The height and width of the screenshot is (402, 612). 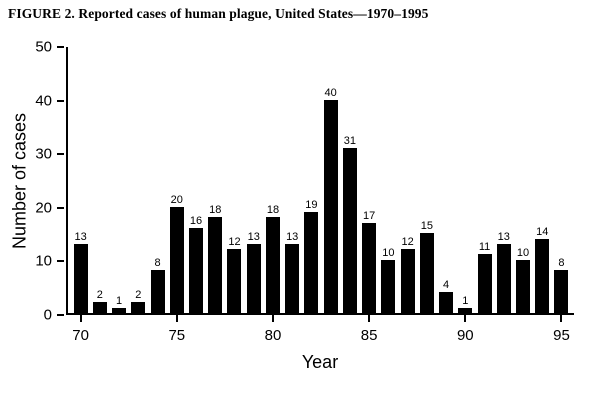 I want to click on bar-cell: 15, so click(x=426, y=180).